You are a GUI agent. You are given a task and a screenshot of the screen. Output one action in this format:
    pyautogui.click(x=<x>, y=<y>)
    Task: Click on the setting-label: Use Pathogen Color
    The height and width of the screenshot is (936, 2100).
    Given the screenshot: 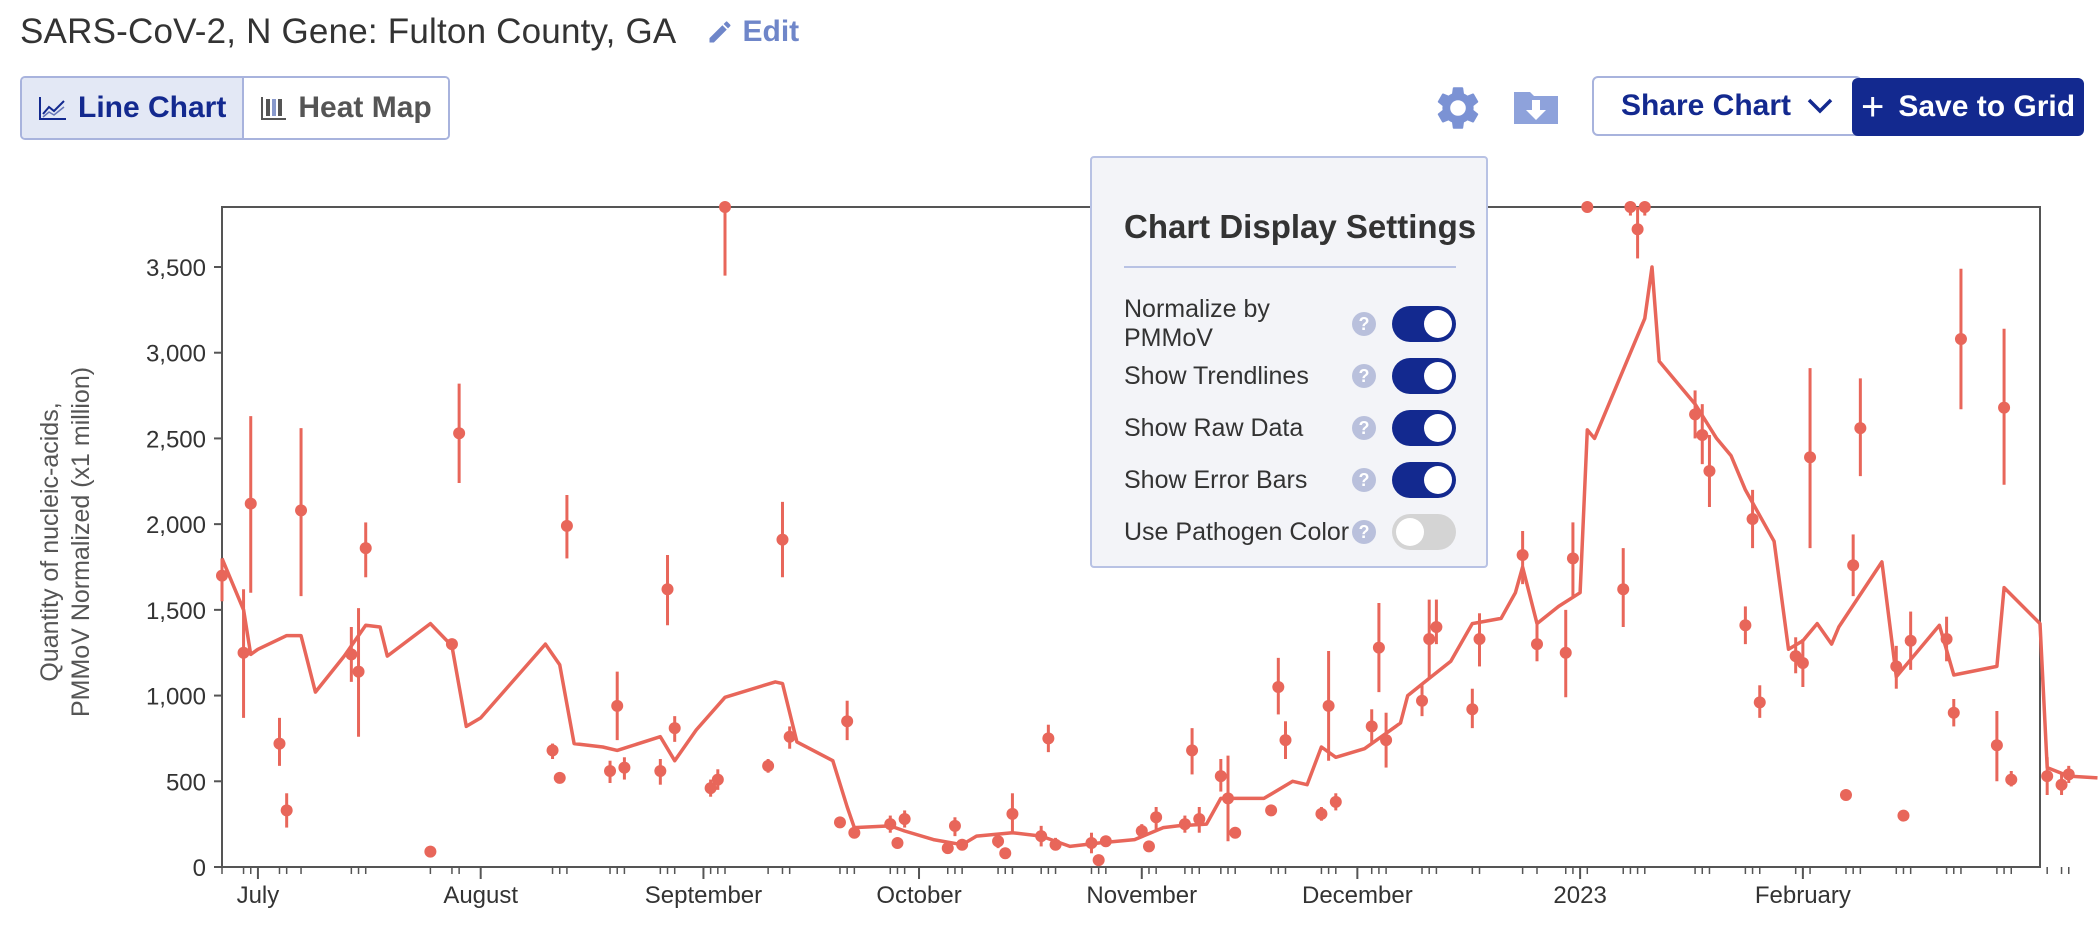 What is the action you would take?
    pyautogui.click(x=1237, y=531)
    